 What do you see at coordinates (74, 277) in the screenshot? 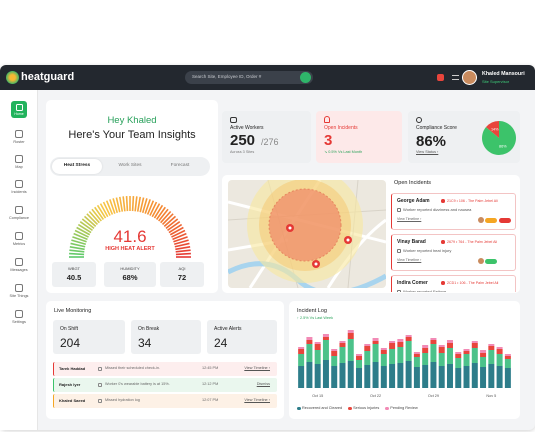
I see `heat-stat-value: 40.5` at bounding box center [74, 277].